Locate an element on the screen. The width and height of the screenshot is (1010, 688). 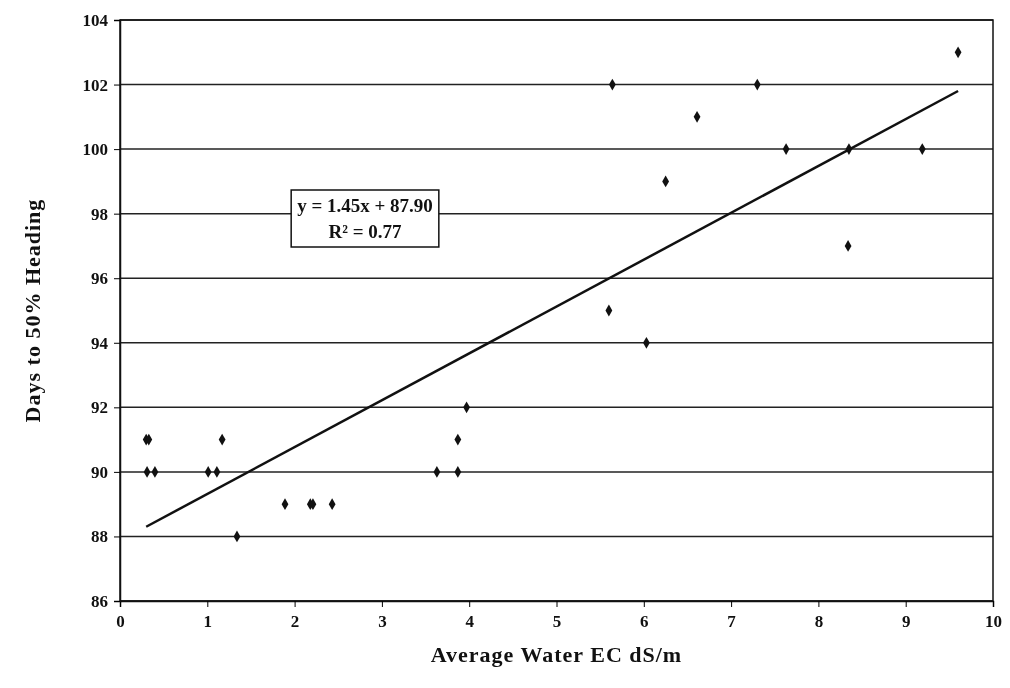
y-tick-label: 98 is located at coordinates (99, 214).